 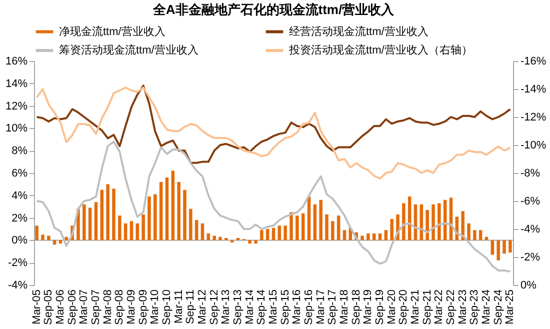 What do you see at coordinates (16, 62) in the screenshot?
I see `y-tick-label: 16%` at bounding box center [16, 62].